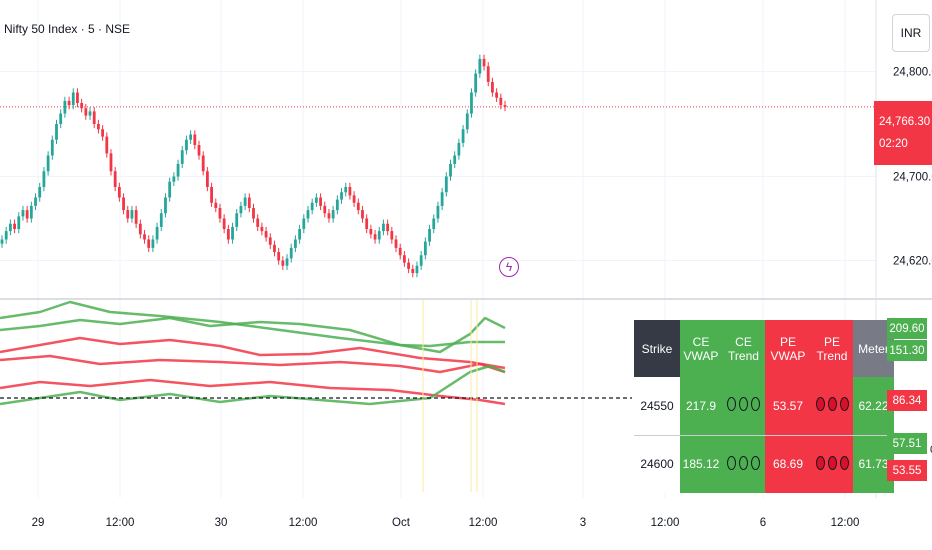 The width and height of the screenshot is (932, 550). I want to click on indicator-value-badge: 53.55, so click(907, 470).